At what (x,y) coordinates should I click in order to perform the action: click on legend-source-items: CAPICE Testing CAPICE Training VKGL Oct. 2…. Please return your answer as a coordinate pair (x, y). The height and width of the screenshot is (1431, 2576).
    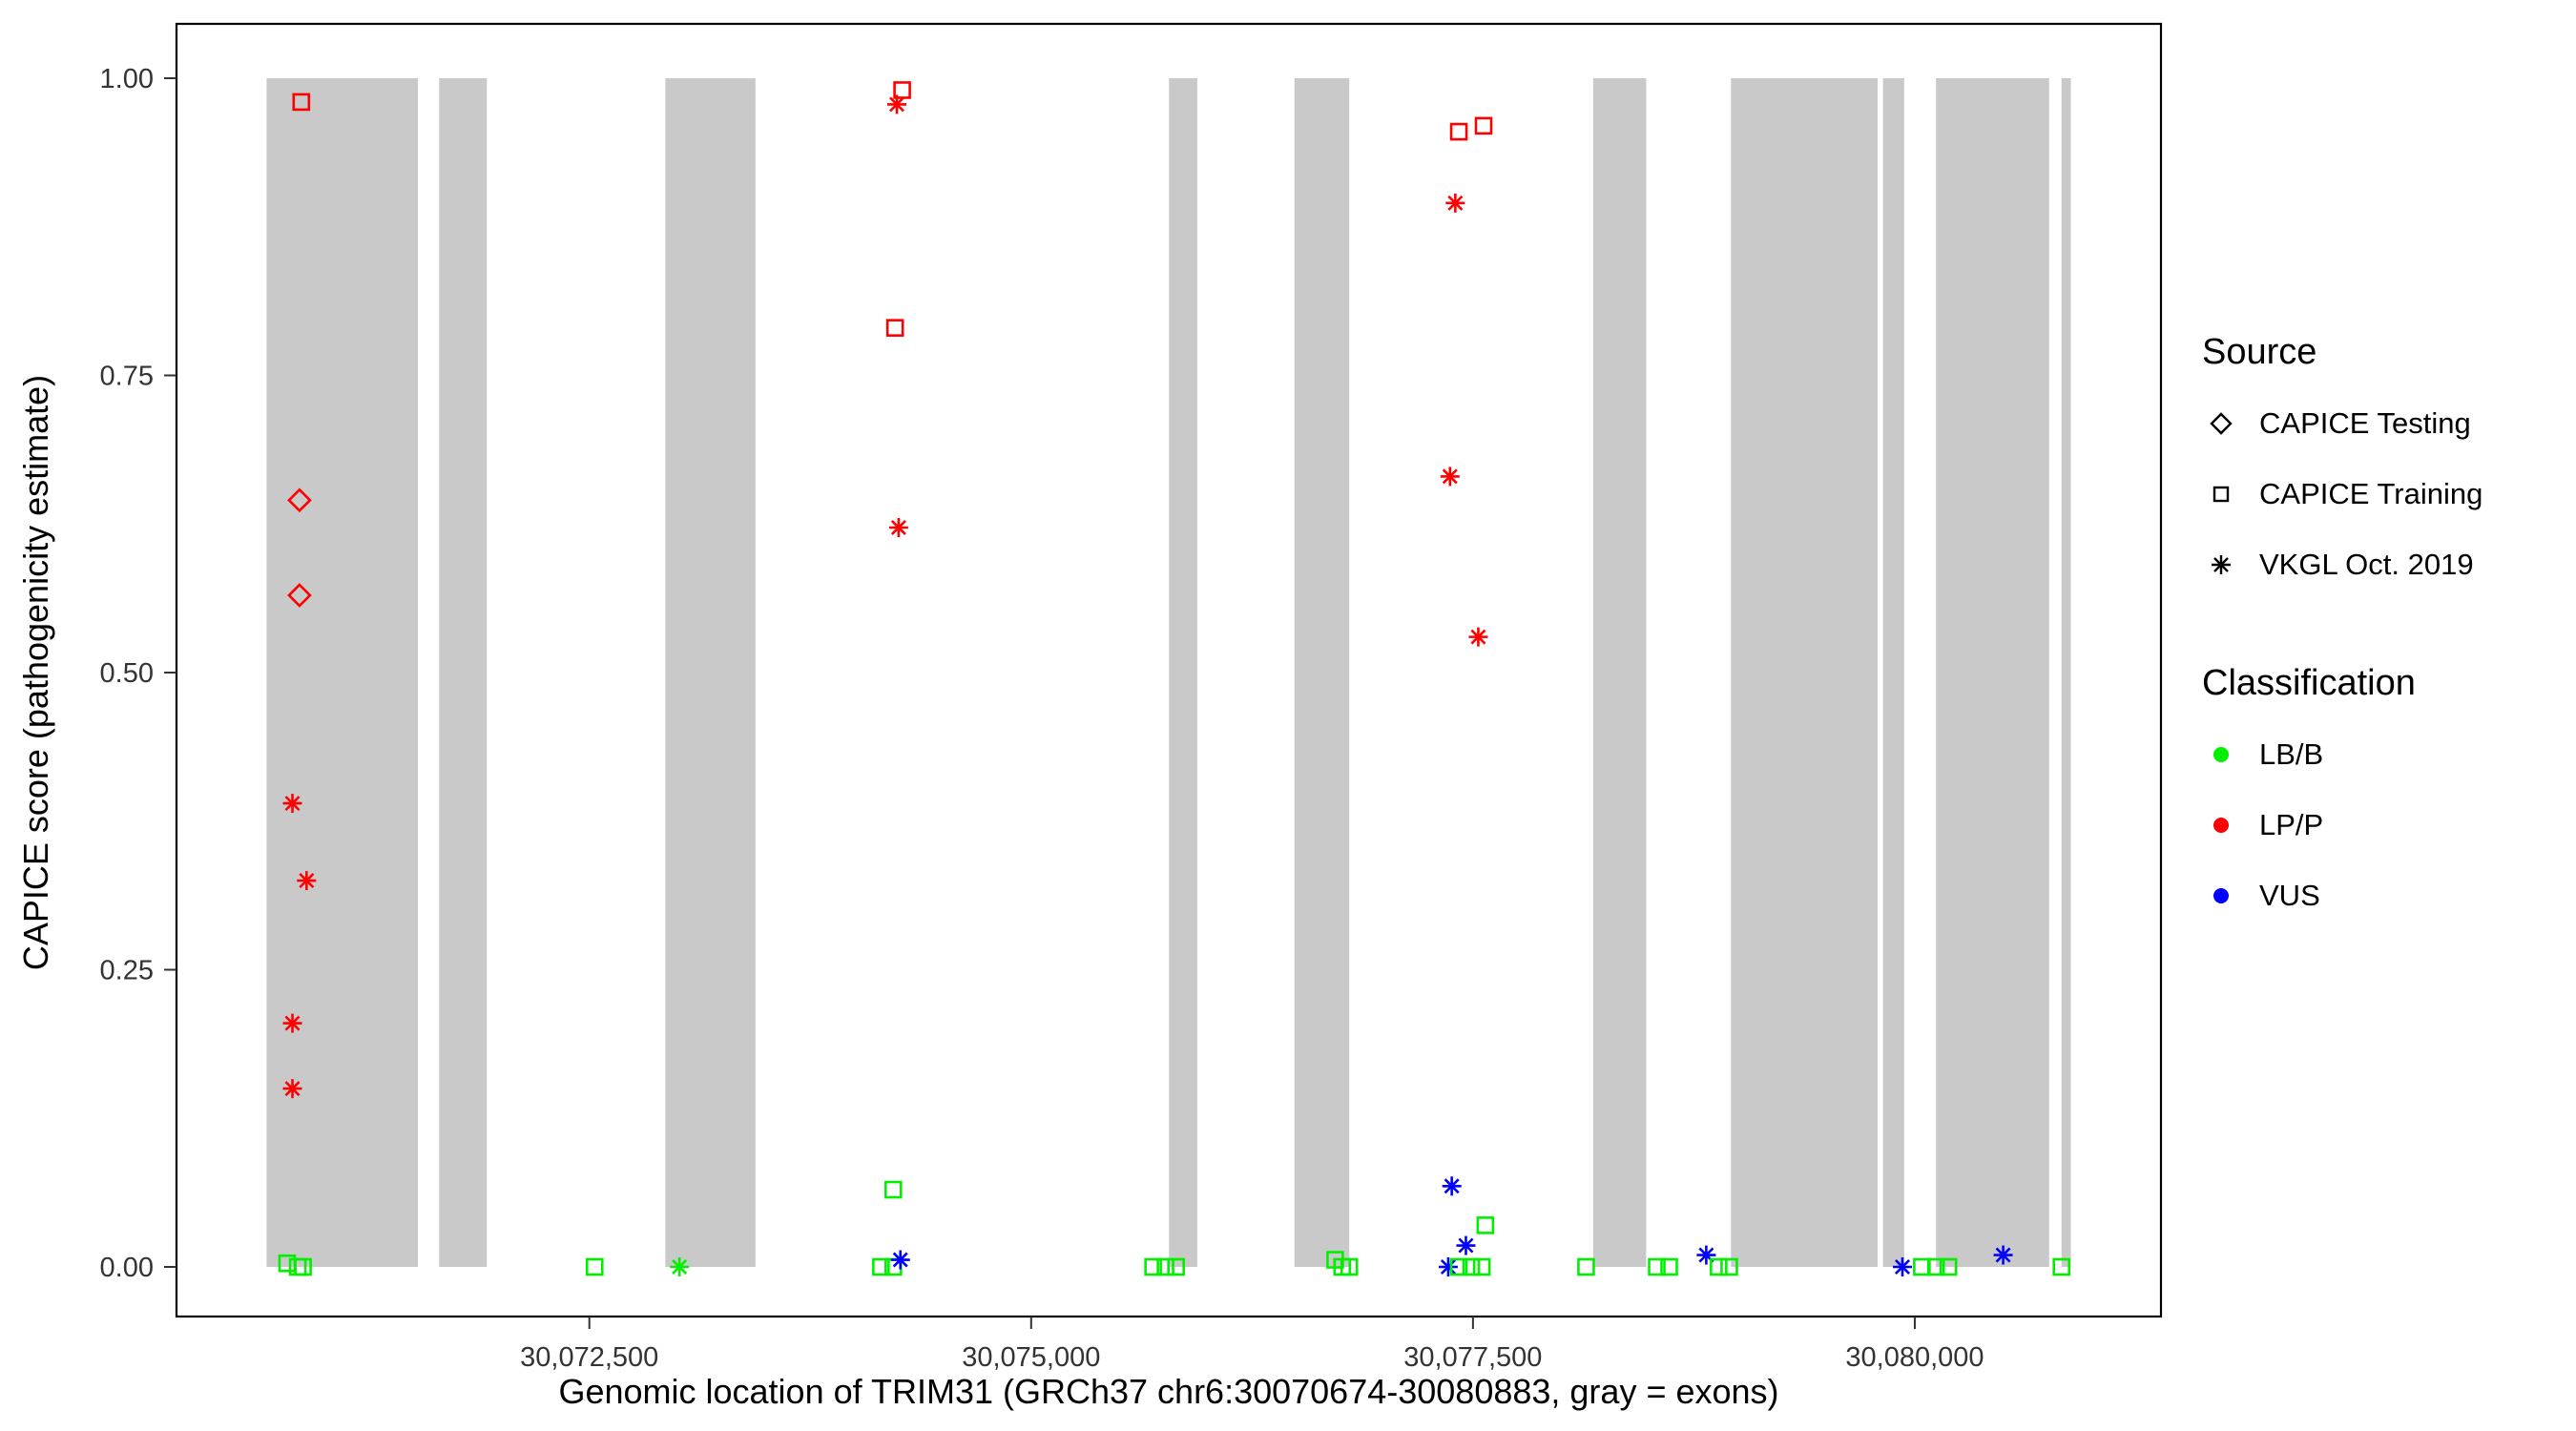
    Looking at the image, I should click on (2342, 494).